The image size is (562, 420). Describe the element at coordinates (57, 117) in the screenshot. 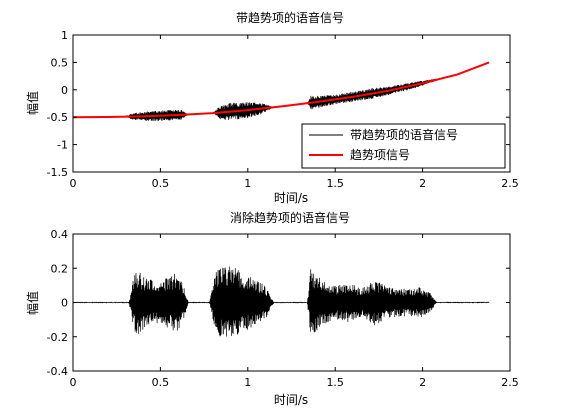

I see `top-y-tick-label: -0.5` at that location.